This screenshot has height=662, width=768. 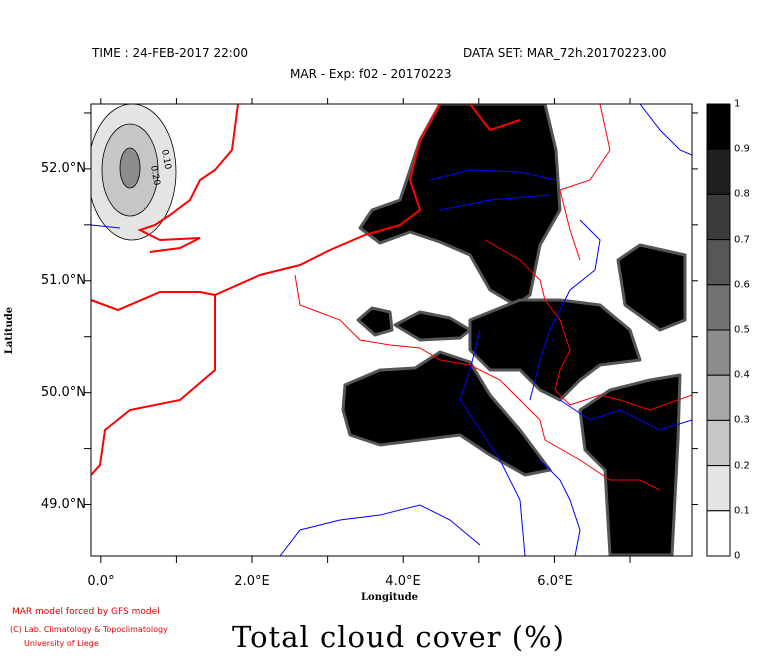 I want to click on colorbar-label: 0.6, so click(x=742, y=285).